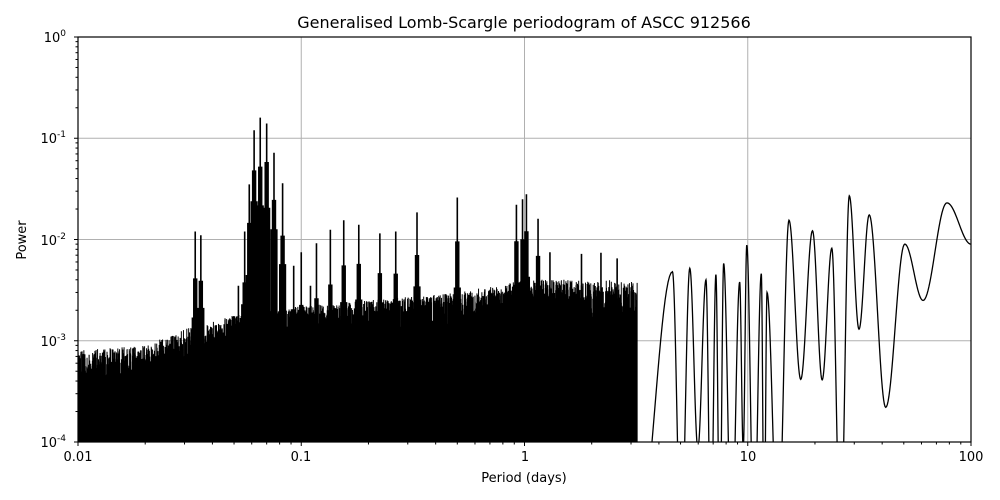 Image resolution: width=1000 pixels, height=500 pixels. I want to click on x-tick-labels: 0.01 0.1 1 10 100, so click(524, 457).